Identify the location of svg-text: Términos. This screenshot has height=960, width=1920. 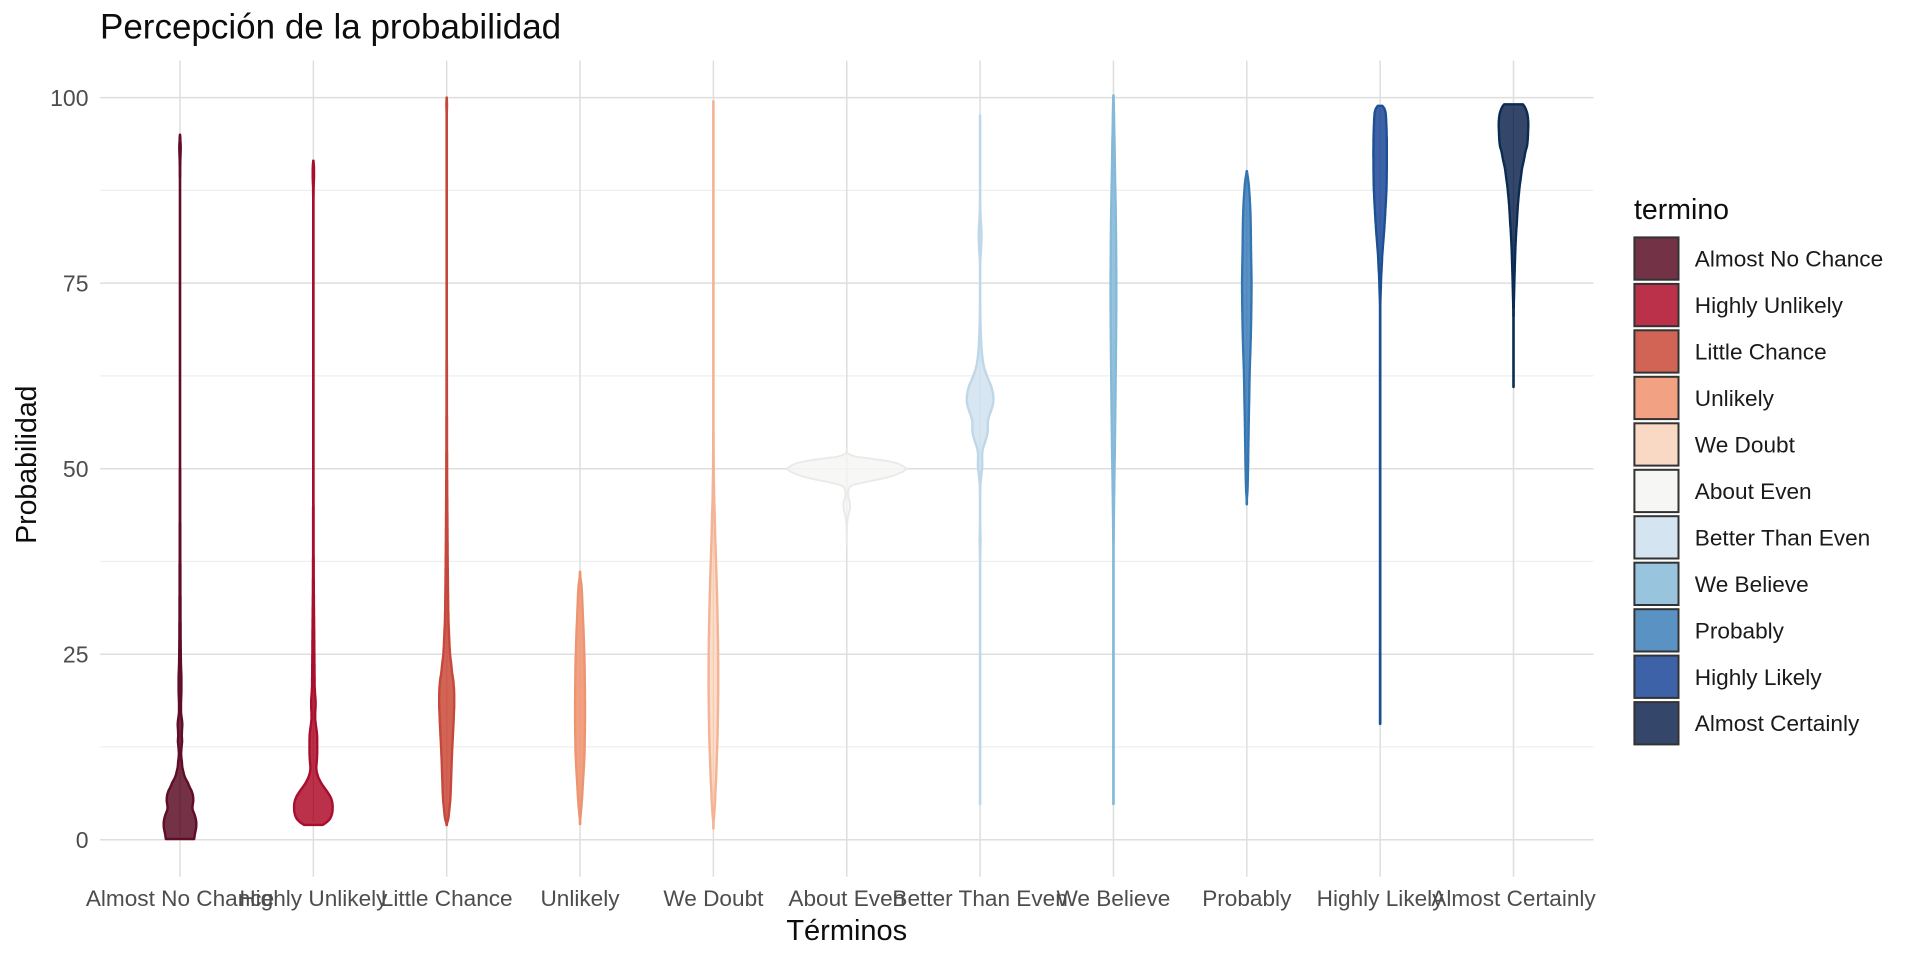
(846, 931).